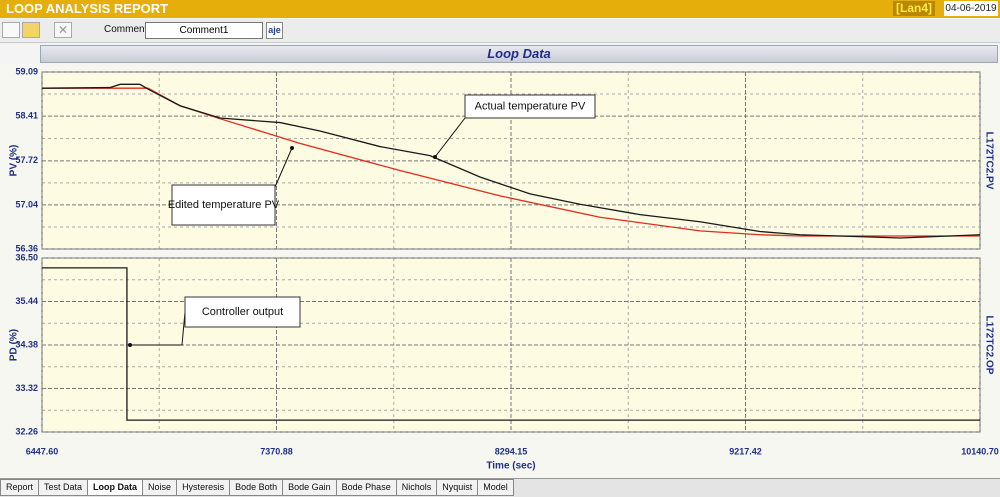 The height and width of the screenshot is (497, 1000). What do you see at coordinates (988, 161) in the screenshot?
I see `tag-label: L172TC2.PV` at bounding box center [988, 161].